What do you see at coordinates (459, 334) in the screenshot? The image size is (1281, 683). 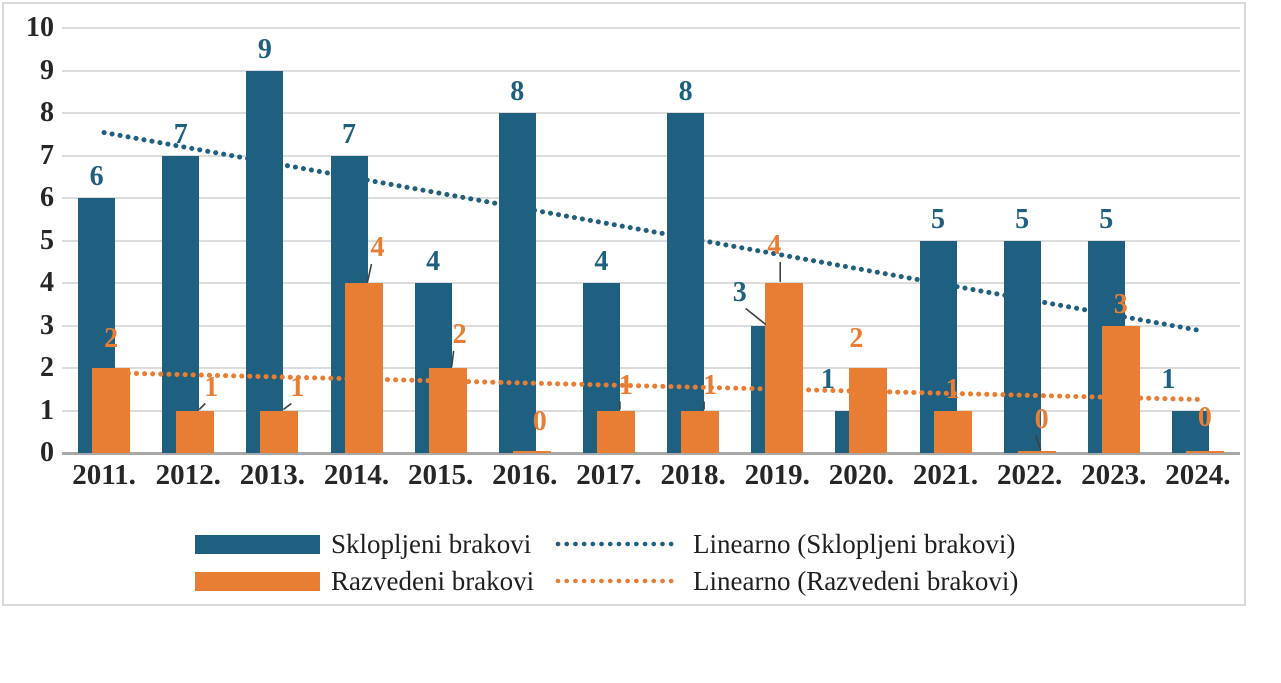 I see `data-label-razvedeni-2015: 2` at bounding box center [459, 334].